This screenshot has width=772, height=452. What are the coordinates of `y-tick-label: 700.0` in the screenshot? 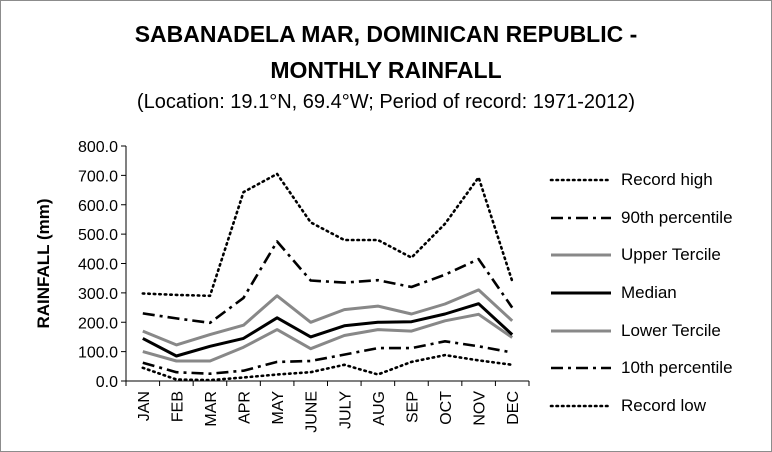 It's located at (98, 176).